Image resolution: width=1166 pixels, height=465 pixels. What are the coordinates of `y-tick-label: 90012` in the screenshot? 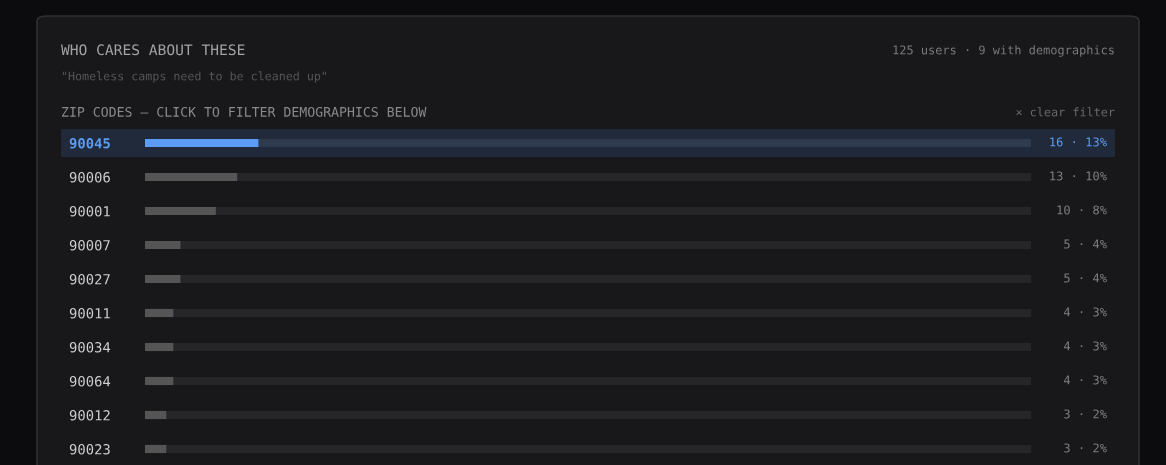 It's located at (89, 415).